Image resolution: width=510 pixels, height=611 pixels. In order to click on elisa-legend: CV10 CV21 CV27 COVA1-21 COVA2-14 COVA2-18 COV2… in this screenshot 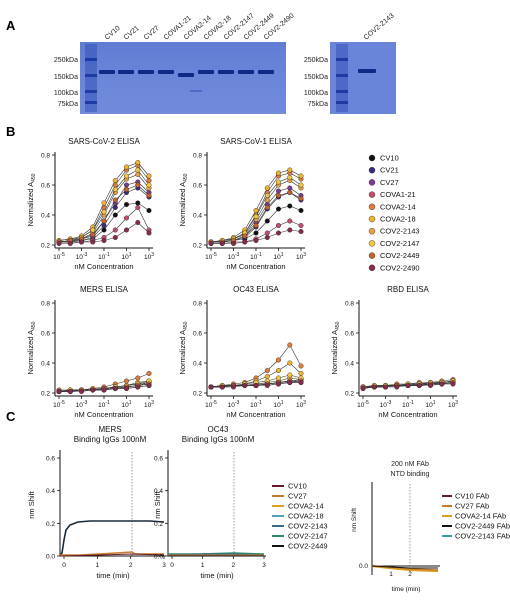, I will do `click(394, 213)`.